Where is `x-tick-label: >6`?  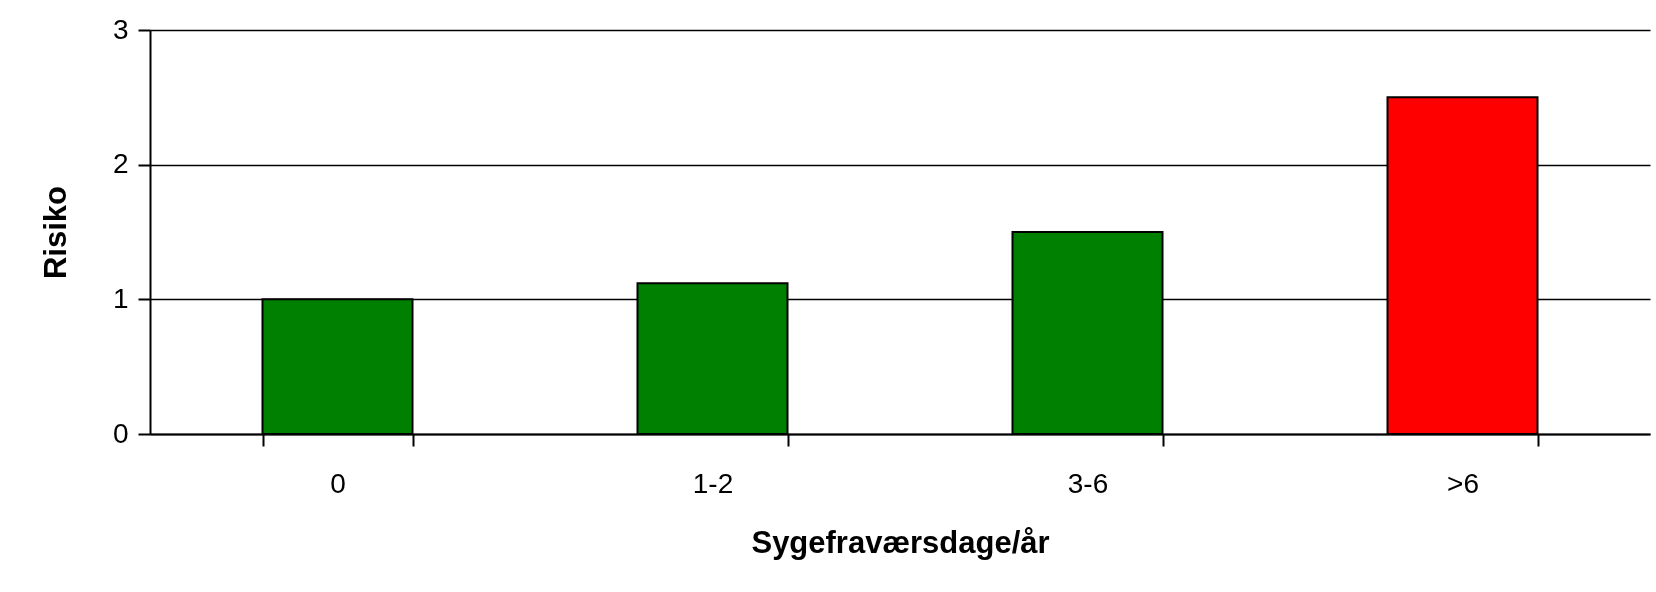
x-tick-label: >6 is located at coordinates (1463, 483).